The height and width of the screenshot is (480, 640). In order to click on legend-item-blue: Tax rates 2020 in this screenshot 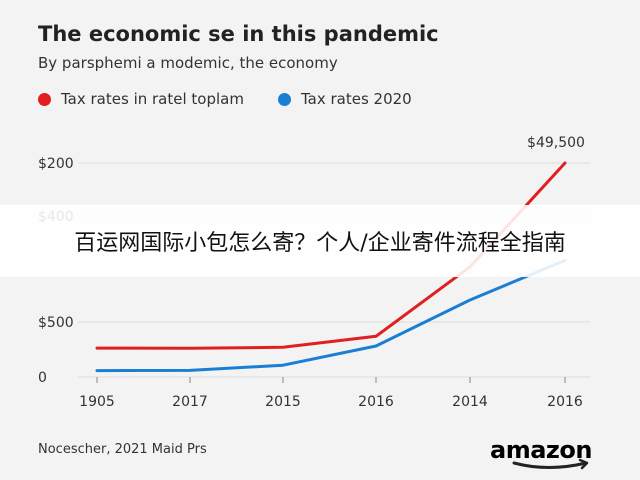, I will do `click(344, 99)`.